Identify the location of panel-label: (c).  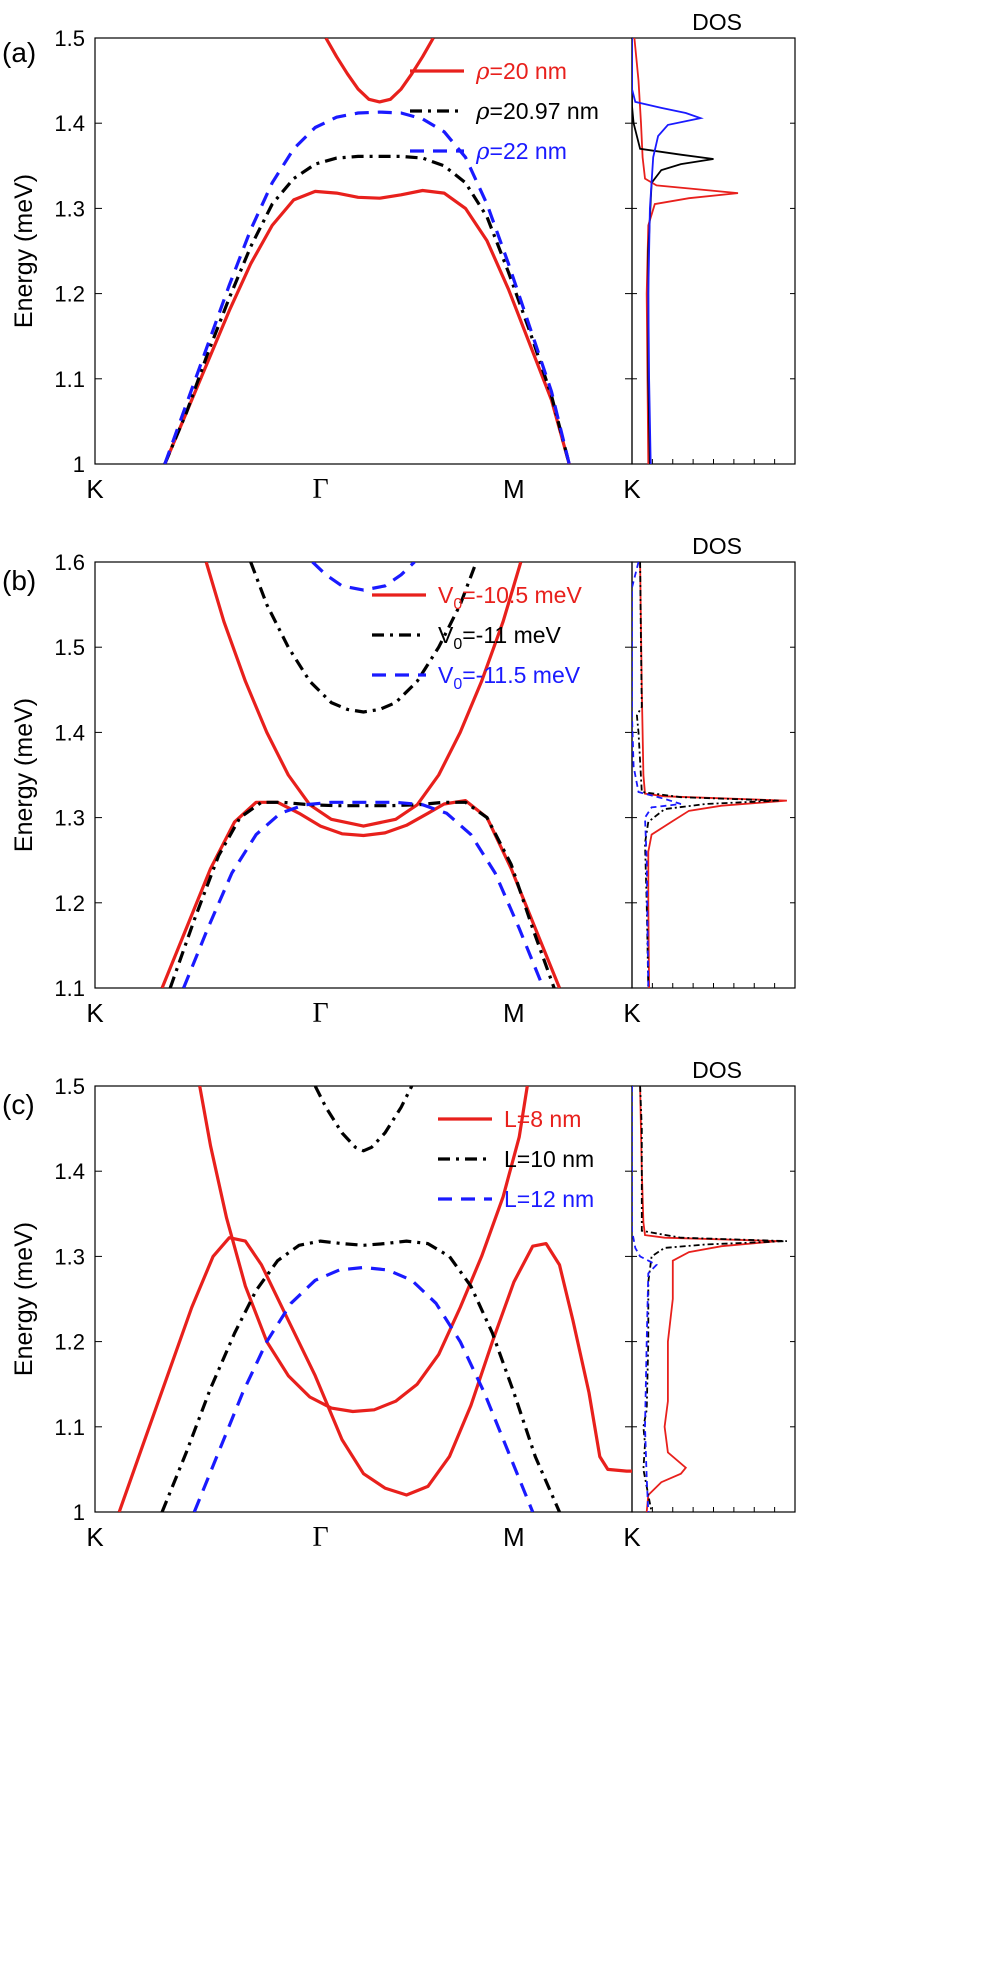
(18, 1104).